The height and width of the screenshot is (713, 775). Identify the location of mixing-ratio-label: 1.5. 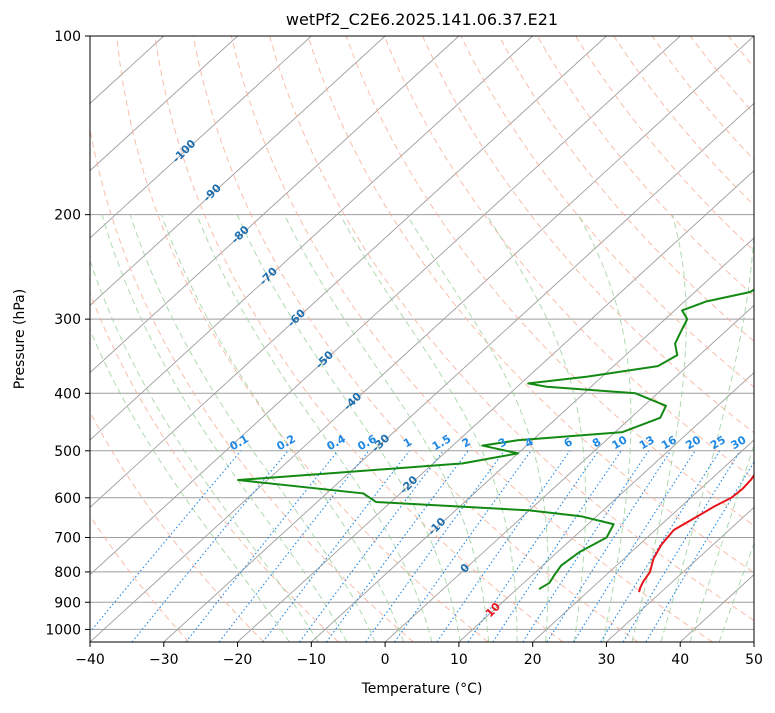
(441, 442).